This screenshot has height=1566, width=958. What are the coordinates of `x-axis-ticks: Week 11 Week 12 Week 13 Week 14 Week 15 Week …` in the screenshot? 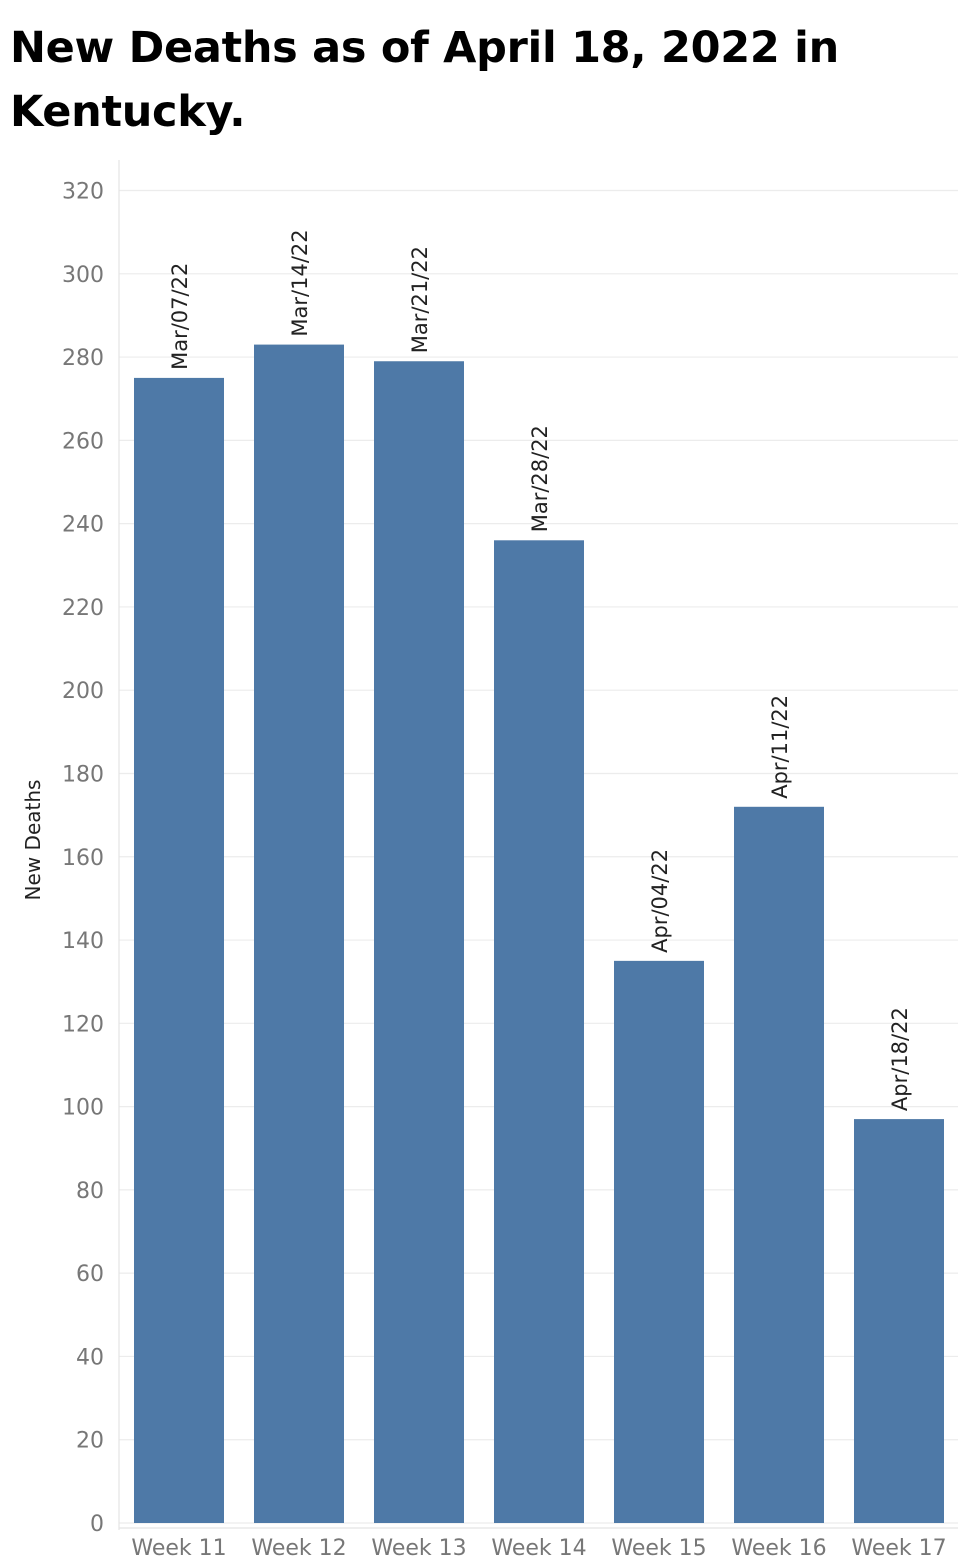 It's located at (538, 1548).